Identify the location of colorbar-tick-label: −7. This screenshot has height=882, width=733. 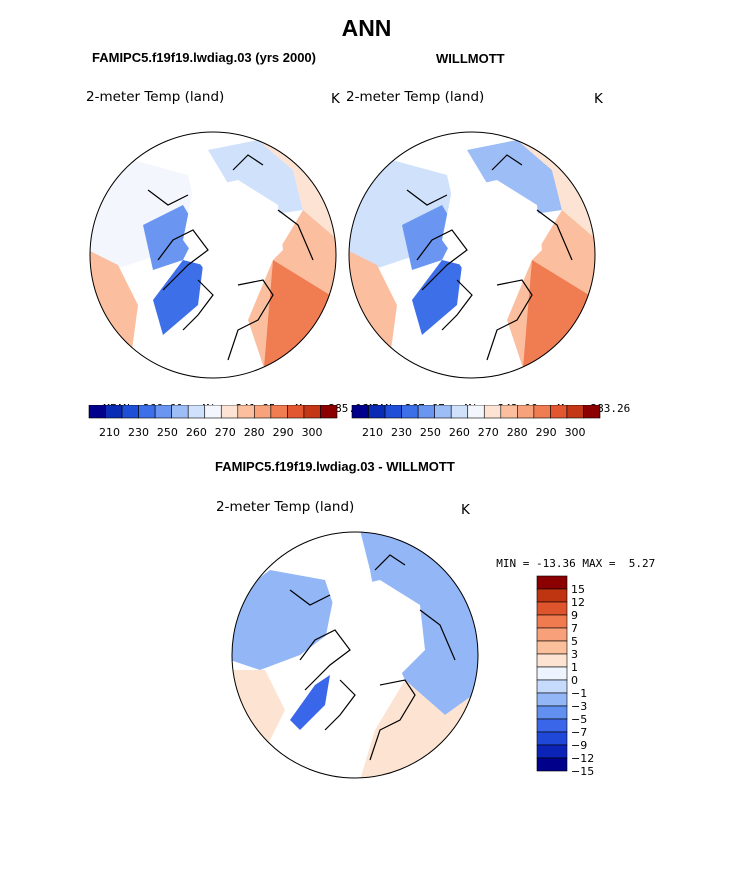
(579, 732).